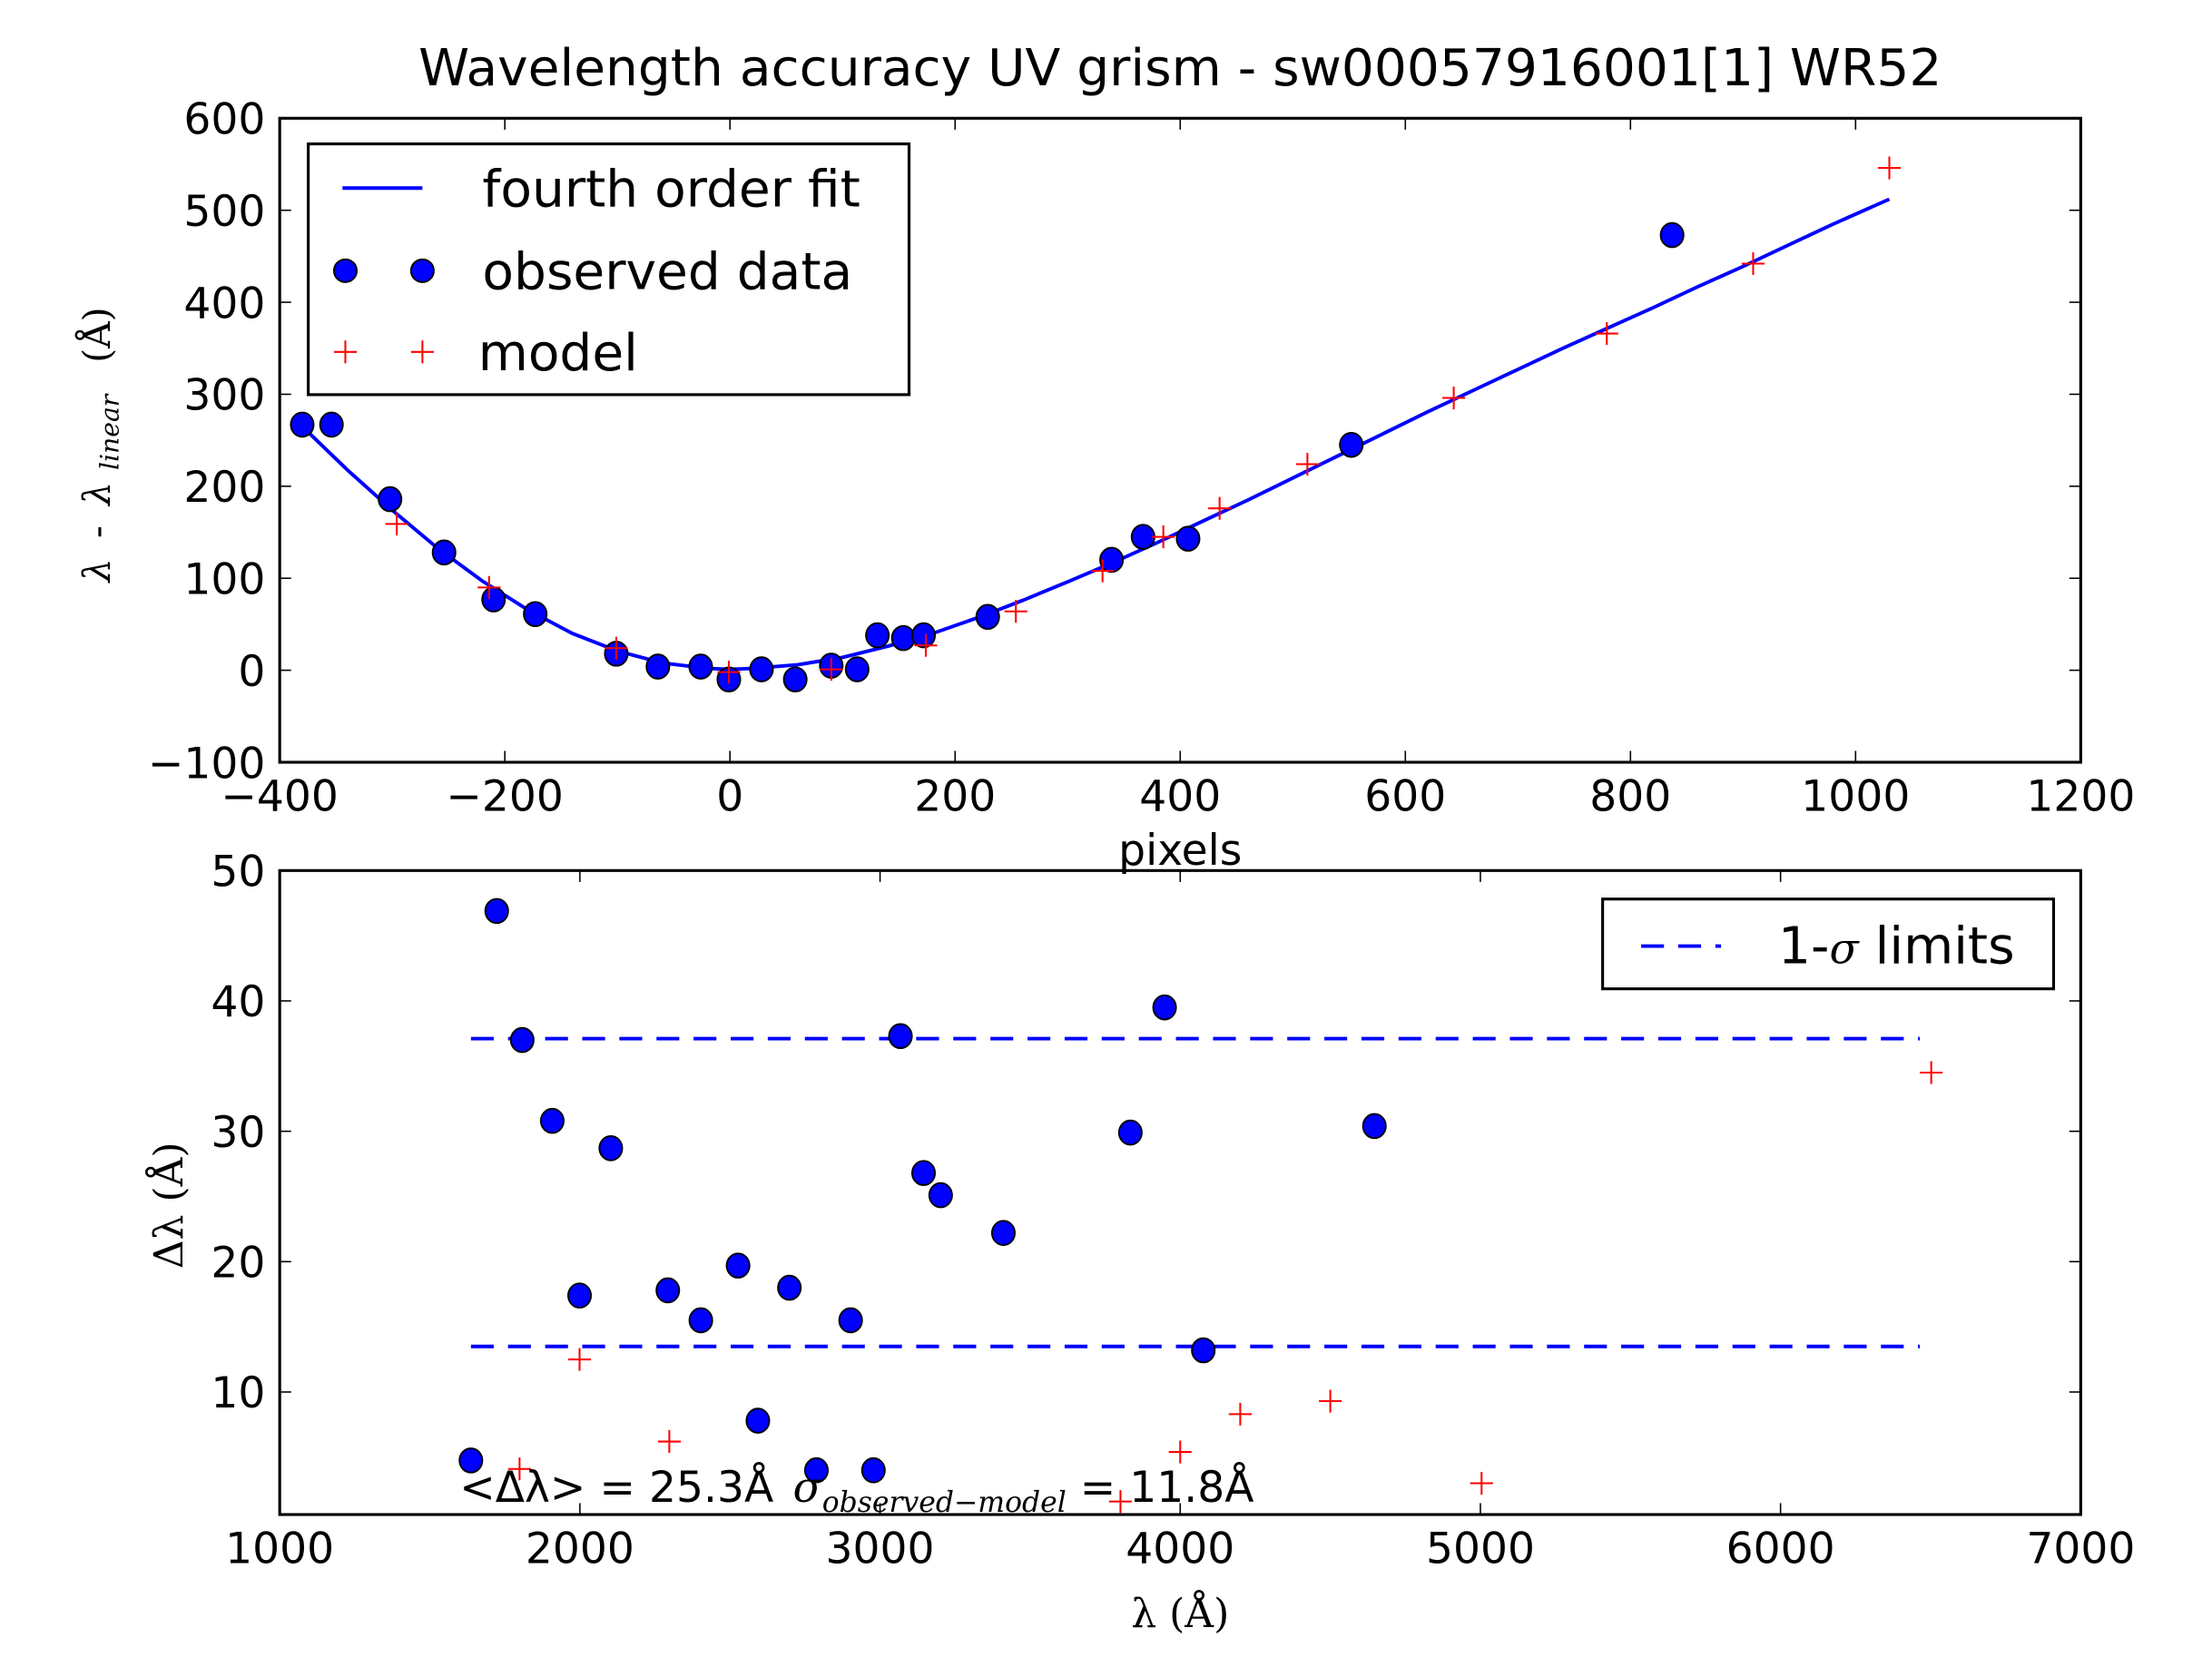 The image size is (2212, 1667). What do you see at coordinates (109, 432) in the screenshot?
I see `y-label-subscript: linear` at bounding box center [109, 432].